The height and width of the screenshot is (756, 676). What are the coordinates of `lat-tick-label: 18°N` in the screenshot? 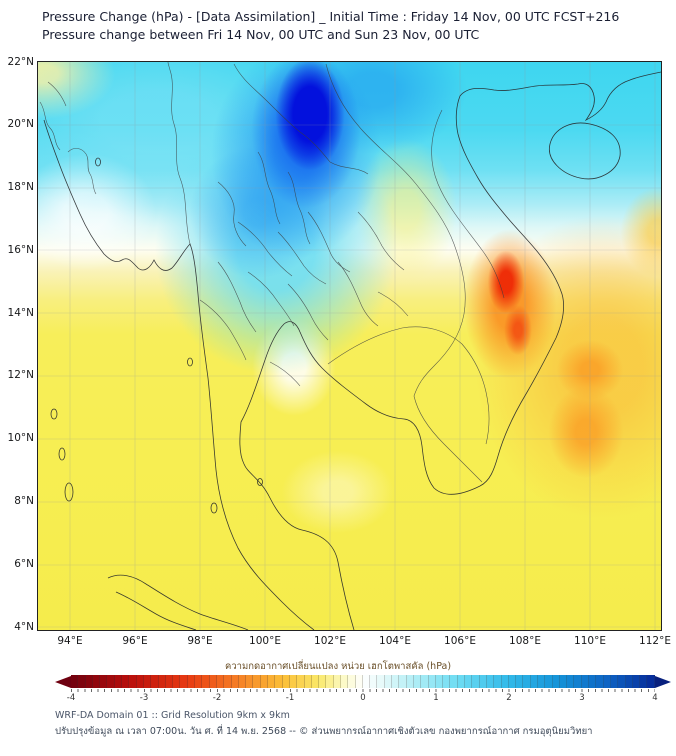 It's located at (20, 187).